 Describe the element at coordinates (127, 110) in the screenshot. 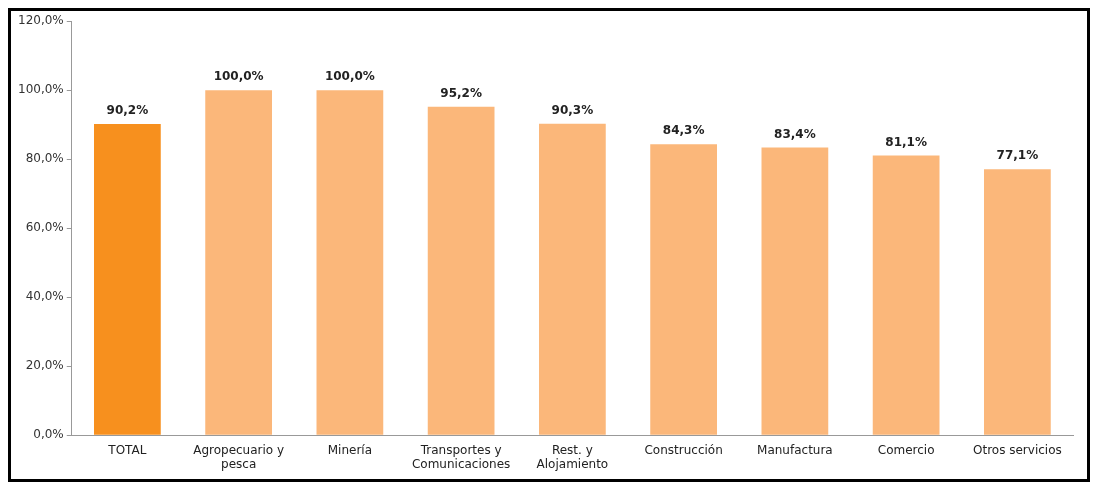

I see `data-label: 90,2%` at that location.